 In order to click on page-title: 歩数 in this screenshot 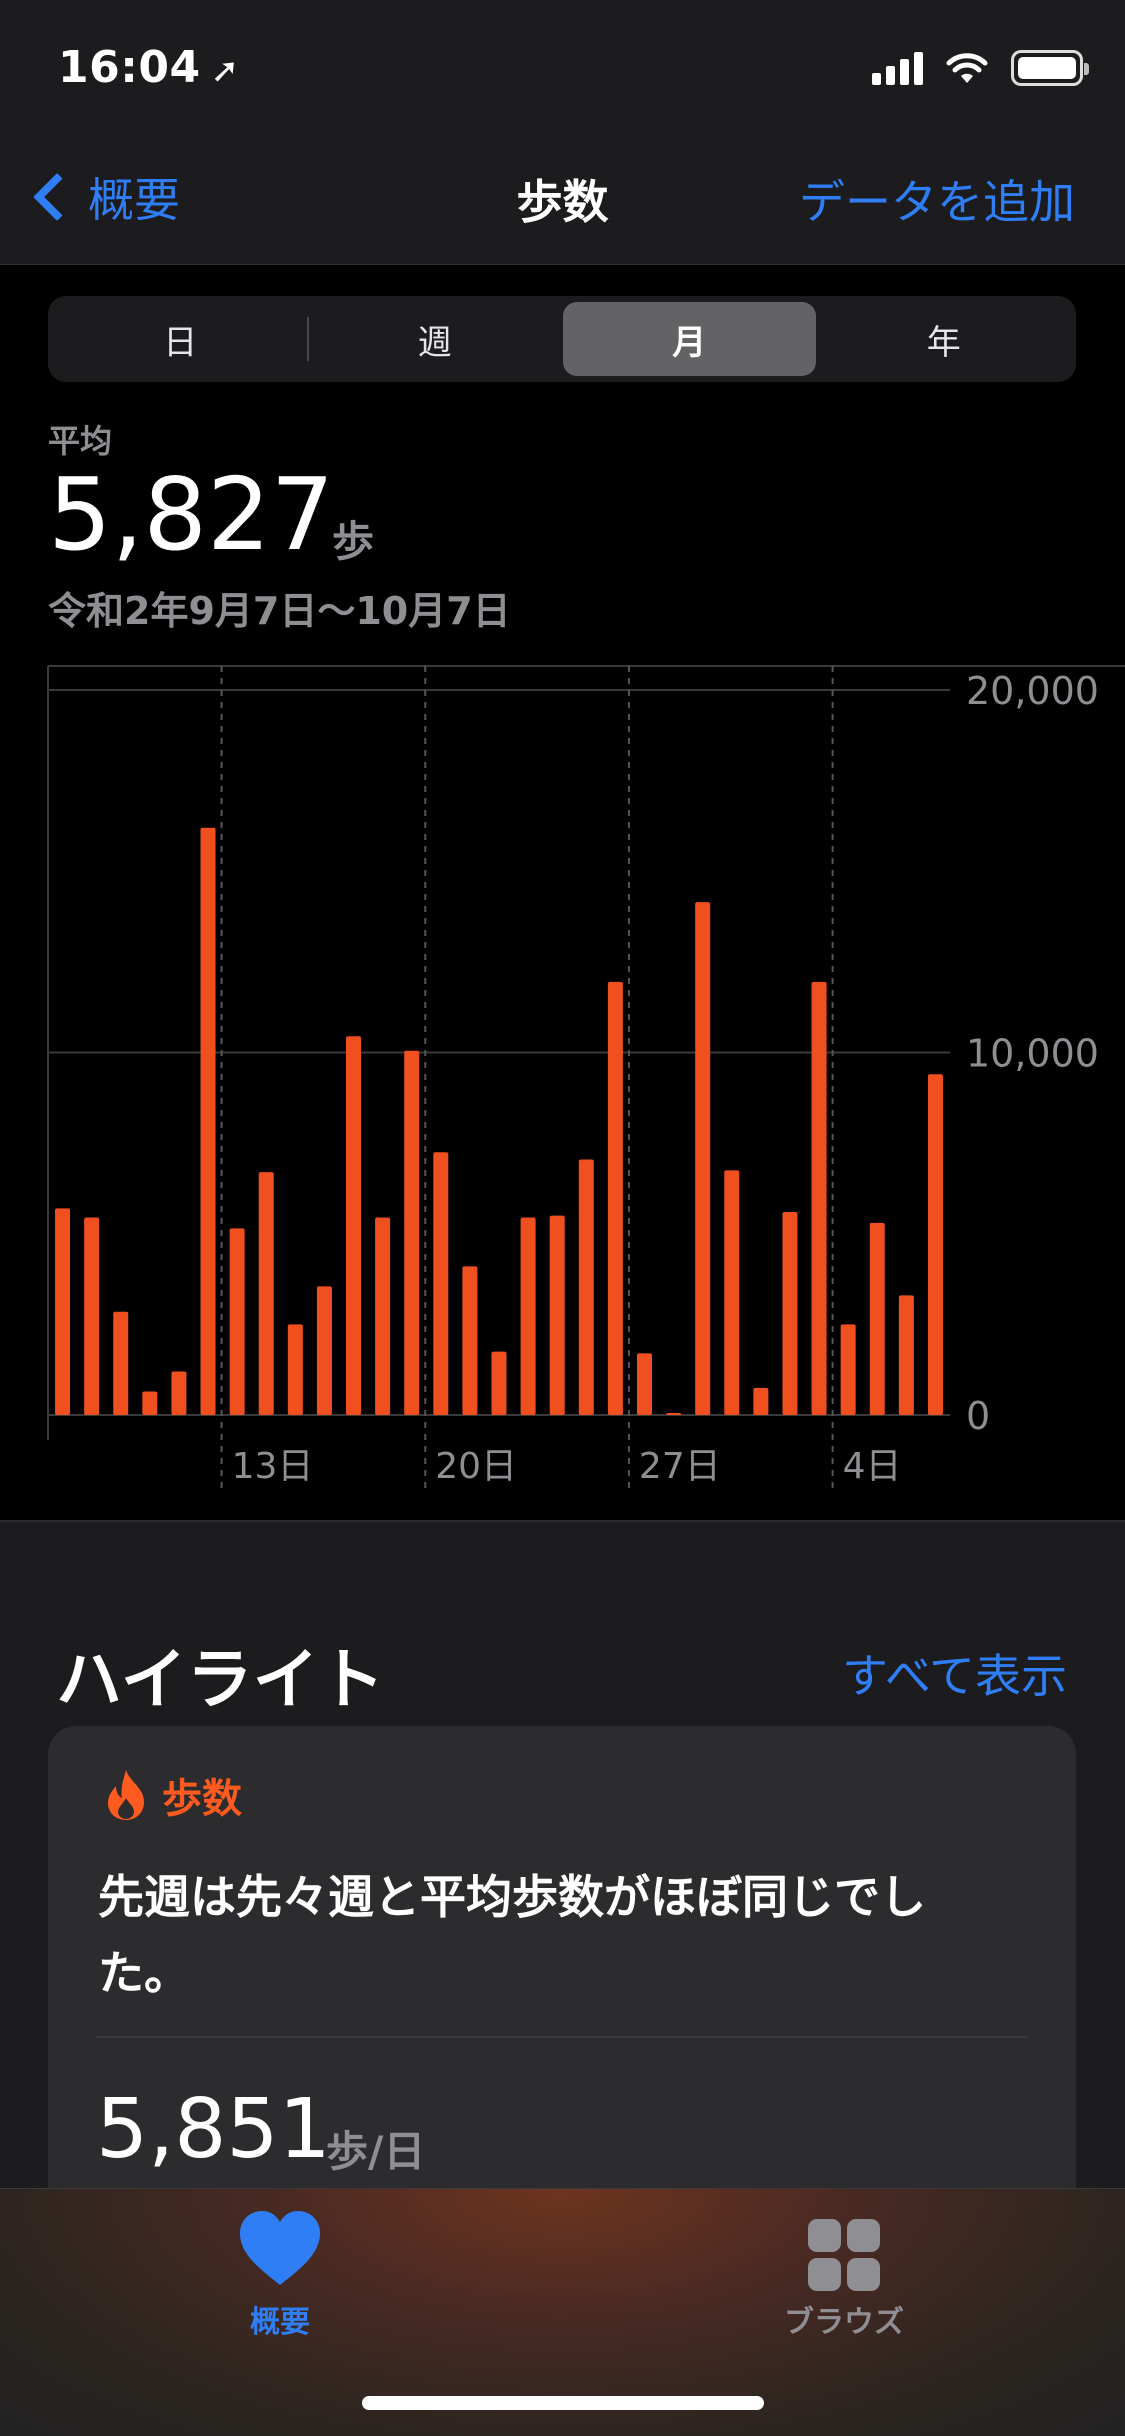, I will do `click(562, 202)`.